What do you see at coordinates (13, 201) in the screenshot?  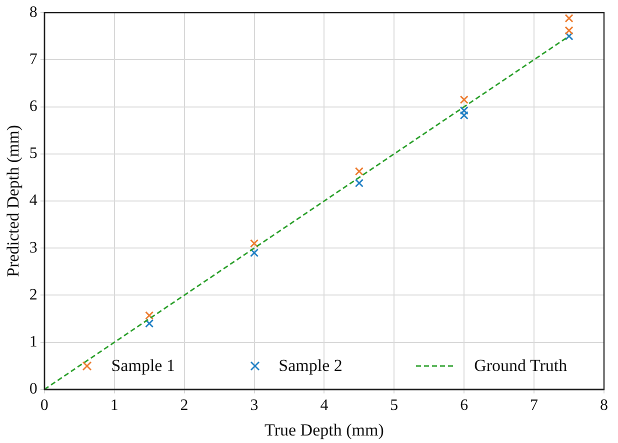 I see `y-axis-title: Predicted Depth (mm)` at bounding box center [13, 201].